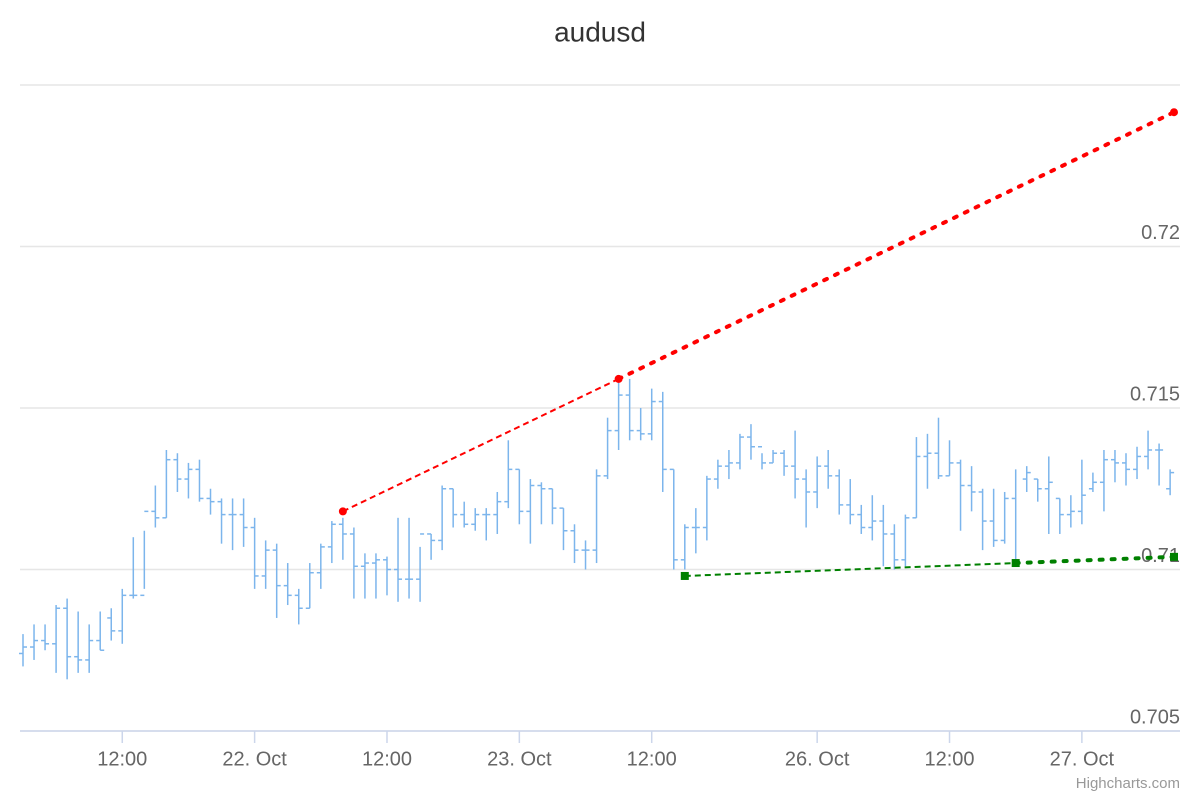 Image resolution: width=1200 pixels, height=800 pixels. Describe the element at coordinates (817, 759) in the screenshot. I see `x-tick-label: 26. Oct` at that location.